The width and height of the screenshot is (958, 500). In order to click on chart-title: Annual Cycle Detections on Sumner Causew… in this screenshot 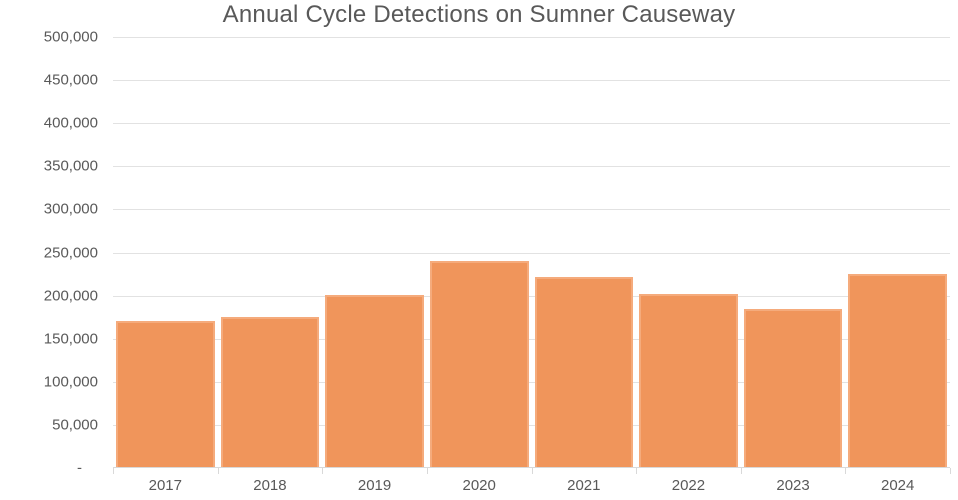, I will do `click(479, 14)`.